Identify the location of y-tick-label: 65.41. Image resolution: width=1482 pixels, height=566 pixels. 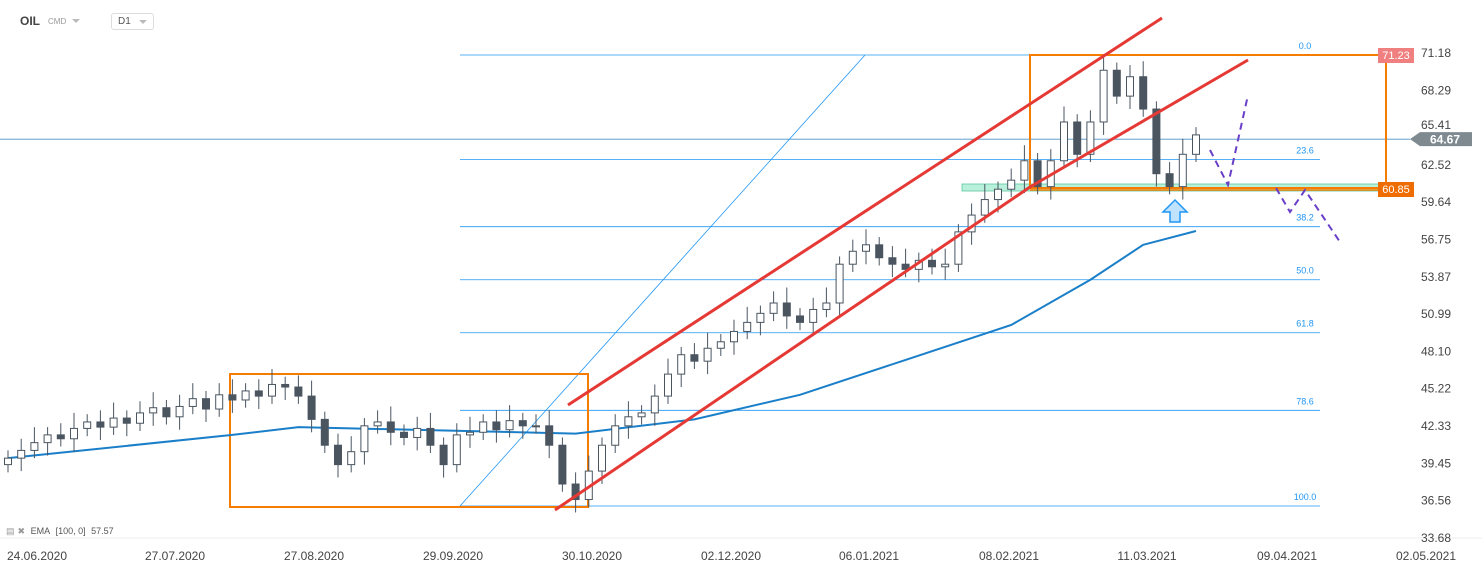
(1436, 125).